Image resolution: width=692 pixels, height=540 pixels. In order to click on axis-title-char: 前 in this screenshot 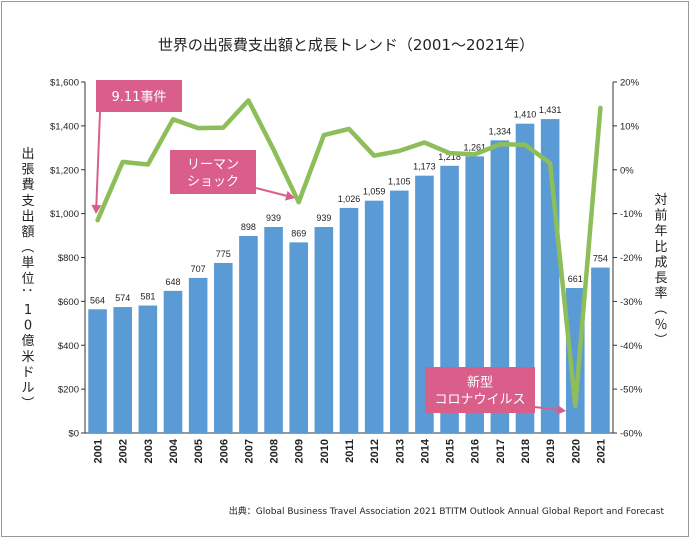, I will do `click(660, 216)`.